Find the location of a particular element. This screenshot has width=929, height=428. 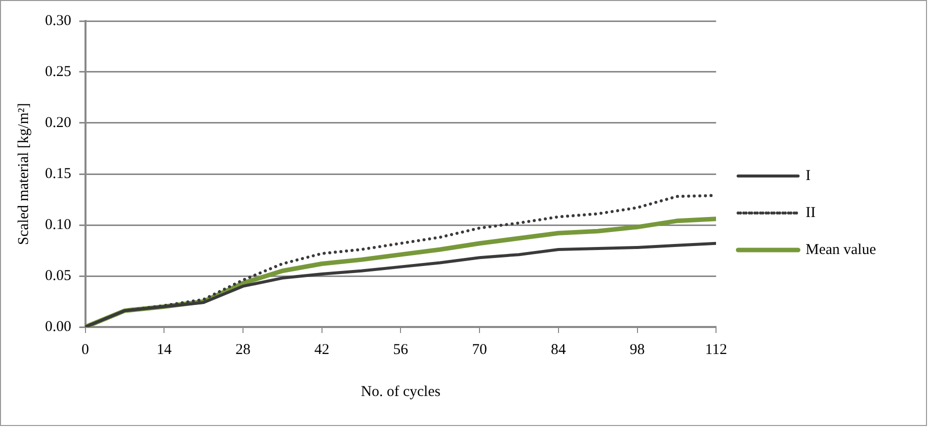

x-tick-label: 84 is located at coordinates (558, 350).